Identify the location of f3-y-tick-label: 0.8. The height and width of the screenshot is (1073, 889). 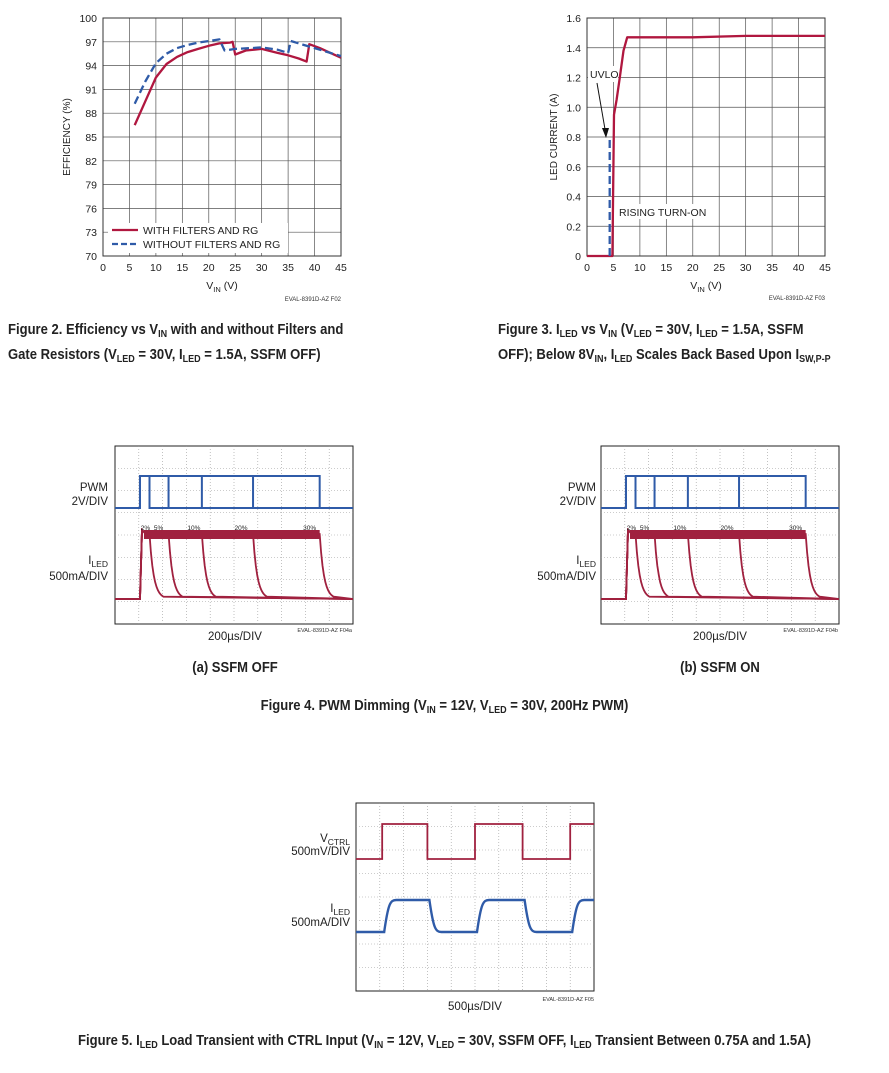
(573, 138).